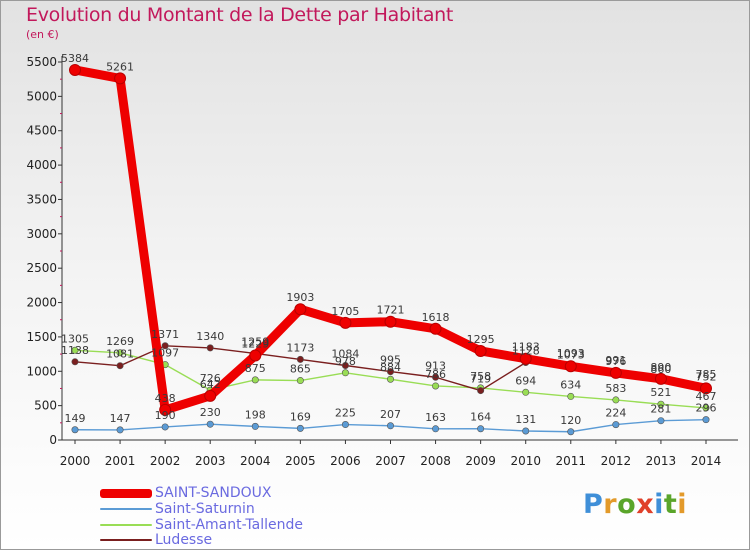 The height and width of the screenshot is (550, 750). I want to click on x-tick-label: 2013, so click(661, 461).